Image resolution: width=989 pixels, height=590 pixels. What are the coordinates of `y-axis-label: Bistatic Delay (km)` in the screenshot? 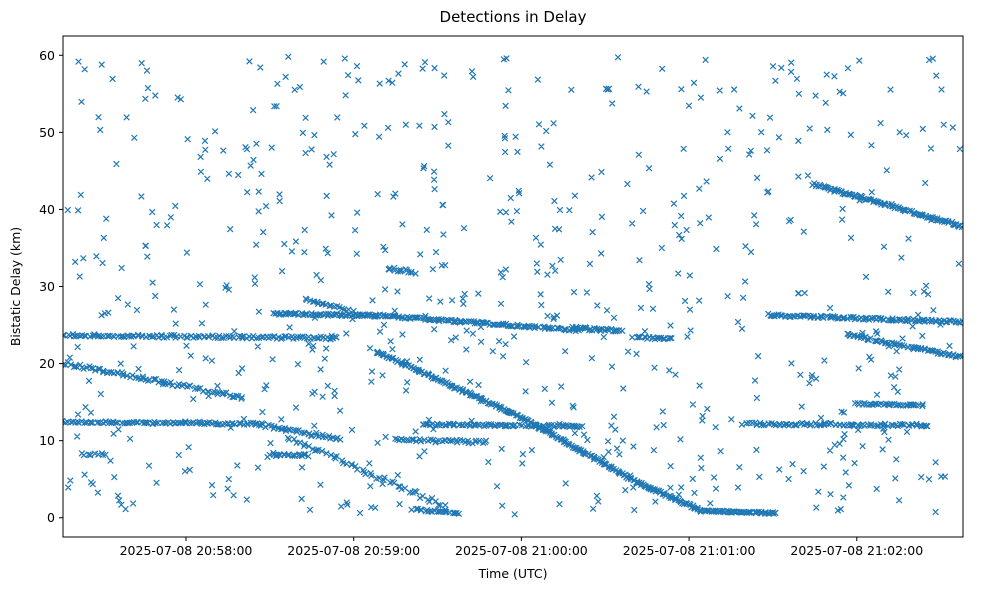 It's located at (15, 286).